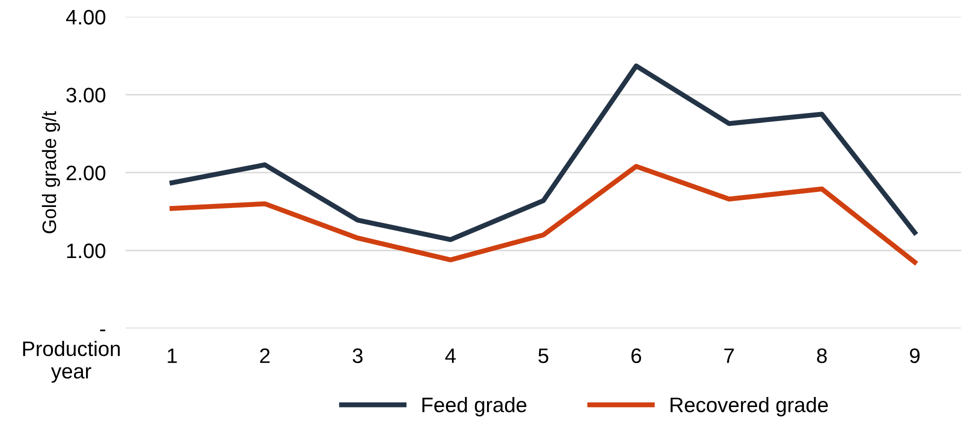 The height and width of the screenshot is (421, 966). I want to click on y-tick-label: -, so click(103, 331).